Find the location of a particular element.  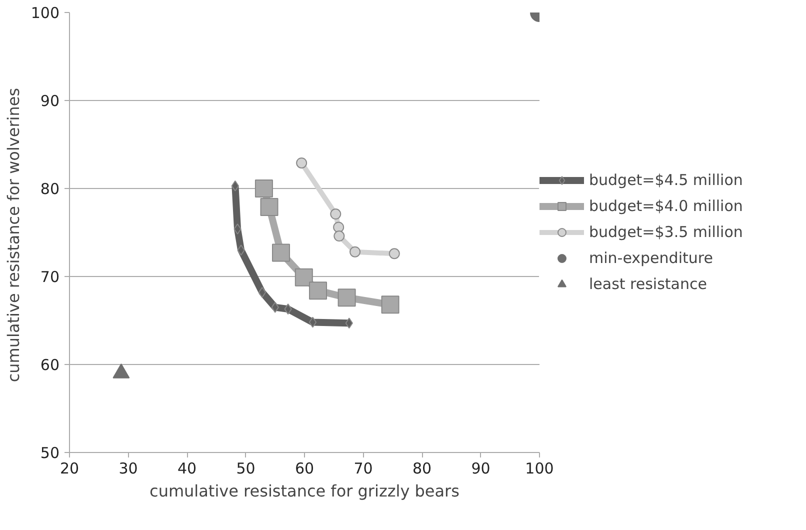

x-tick-label: 90 is located at coordinates (480, 469).